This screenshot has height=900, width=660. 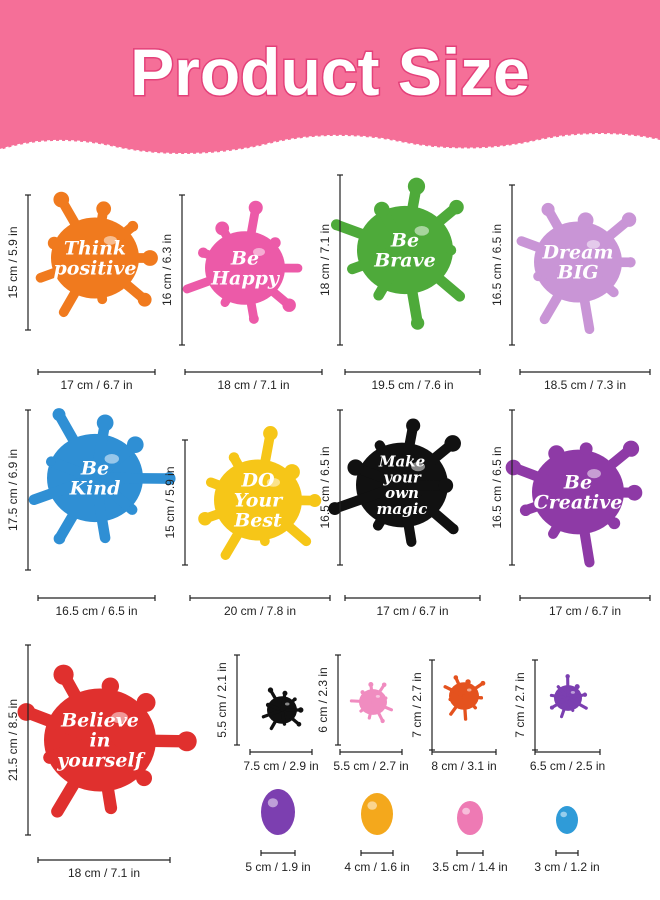 I want to click on splat-text: Brave, so click(x=404, y=261).